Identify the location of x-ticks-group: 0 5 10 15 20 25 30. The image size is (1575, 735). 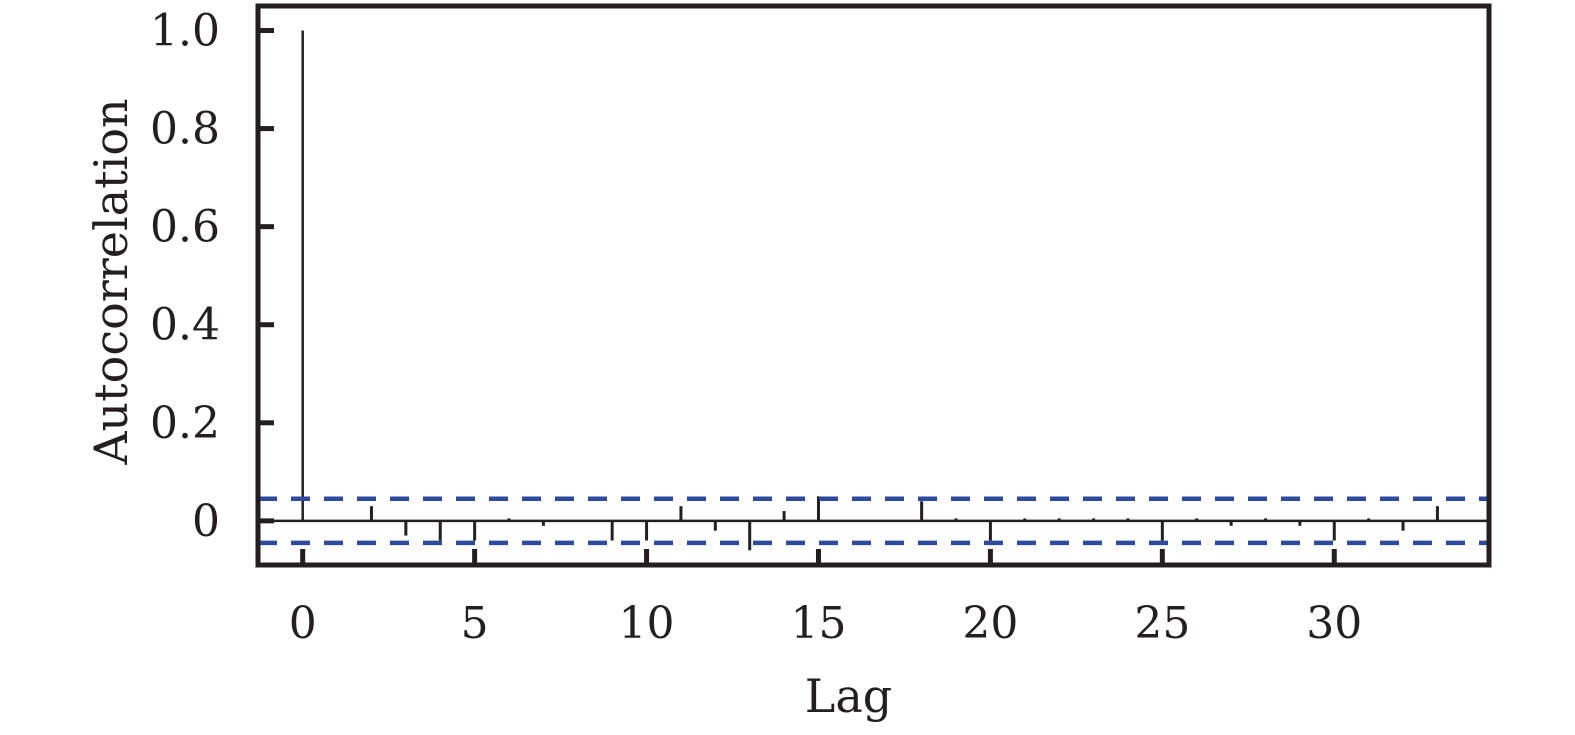
(825, 599).